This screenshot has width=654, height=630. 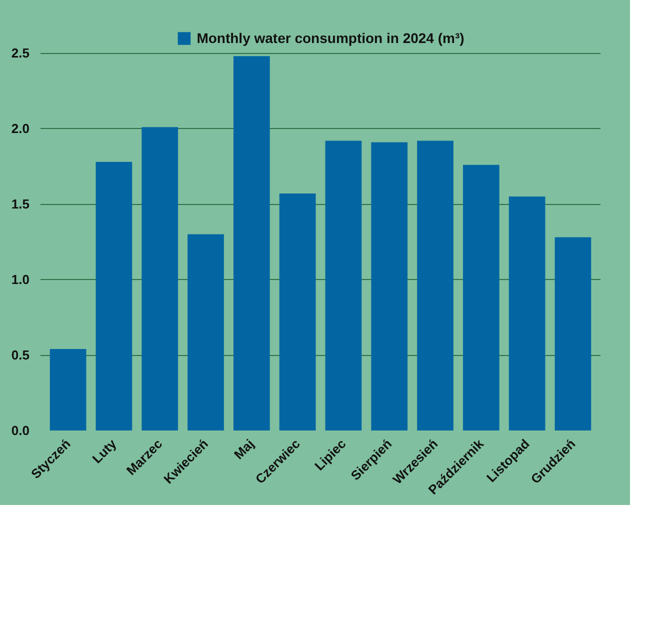 What do you see at coordinates (330, 38) in the screenshot?
I see `legend-label: Monthly water consumption in 2024 (m³)` at bounding box center [330, 38].